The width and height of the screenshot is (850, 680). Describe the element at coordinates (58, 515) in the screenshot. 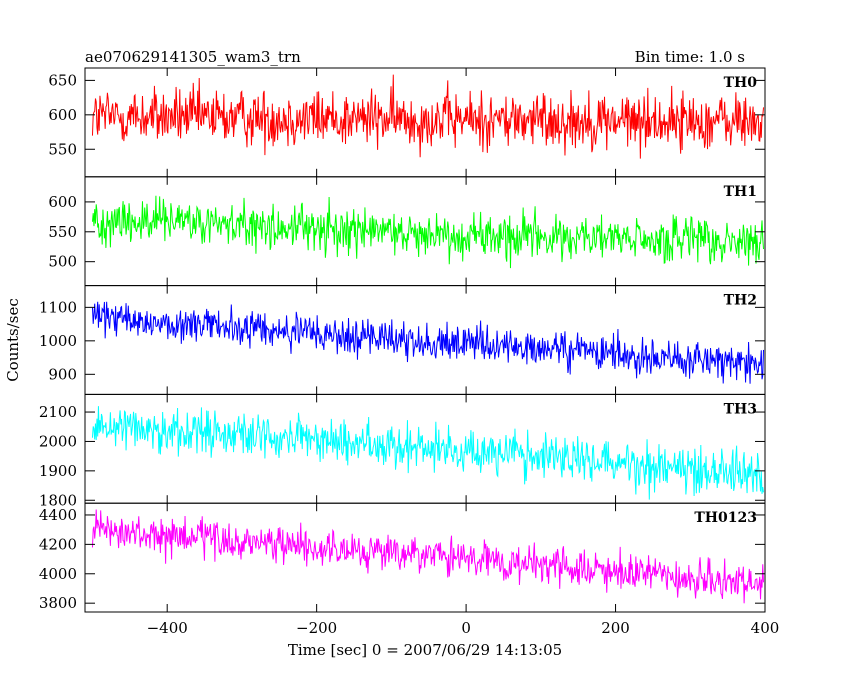

I see `y-tick-label: 4400` at that location.